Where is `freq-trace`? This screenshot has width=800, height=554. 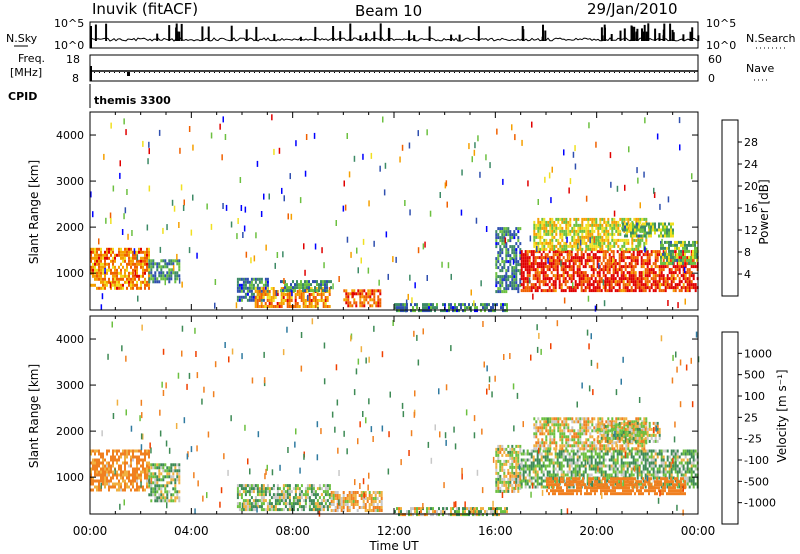
freq-trace is located at coordinates (394, 73).